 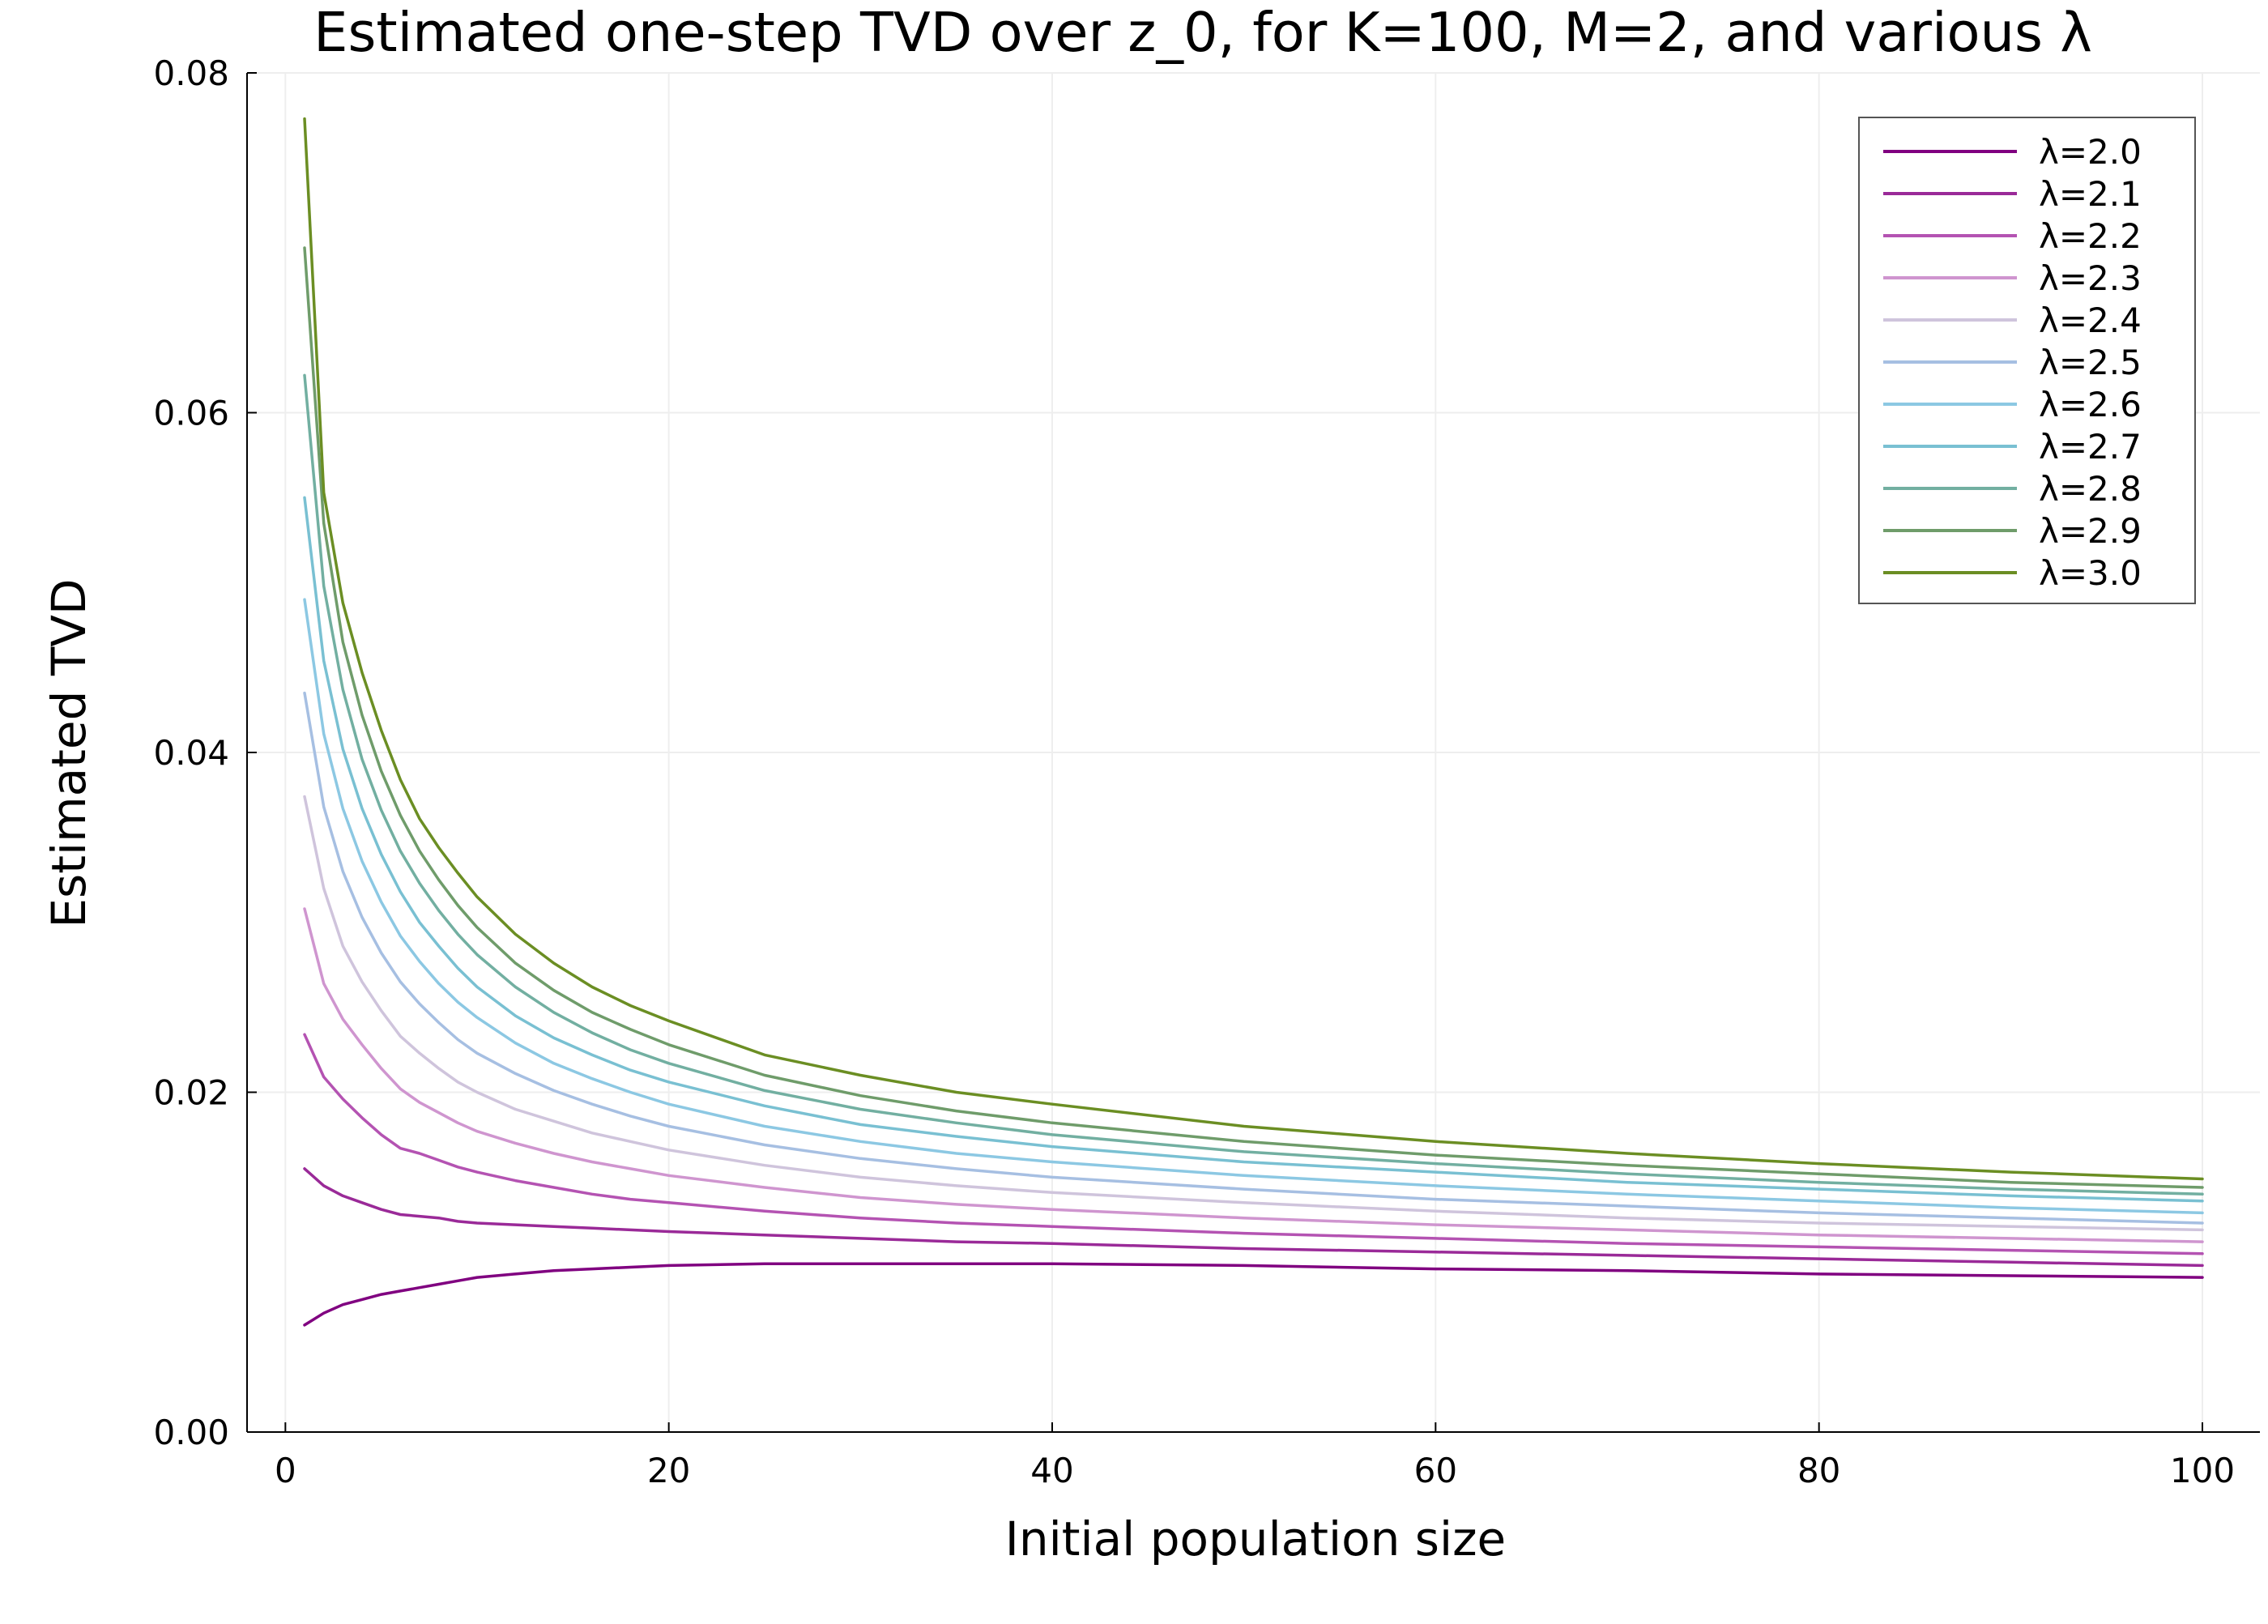 I want to click on legend-label: λ=2.1, so click(x=2090, y=194).